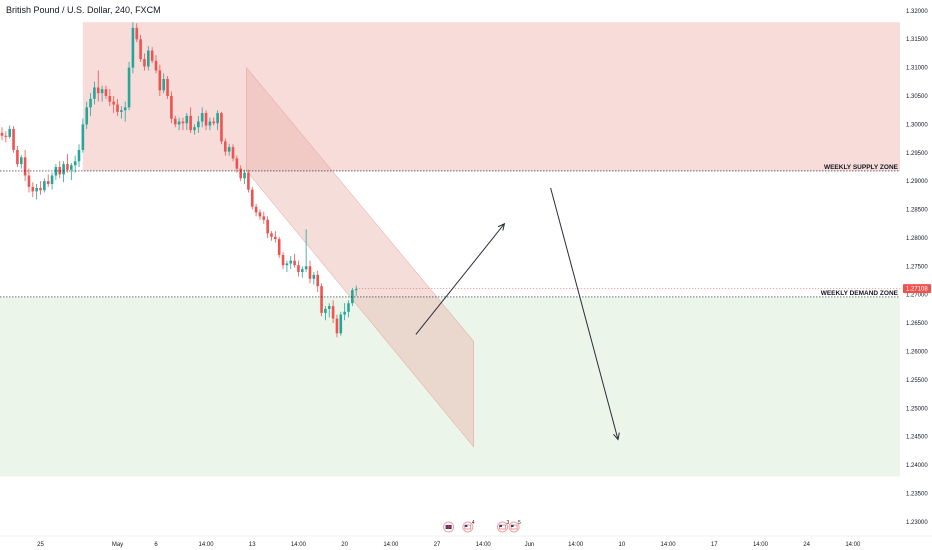 This screenshot has height=550, width=932. I want to click on y-tick-label: 1.32000, so click(917, 12).